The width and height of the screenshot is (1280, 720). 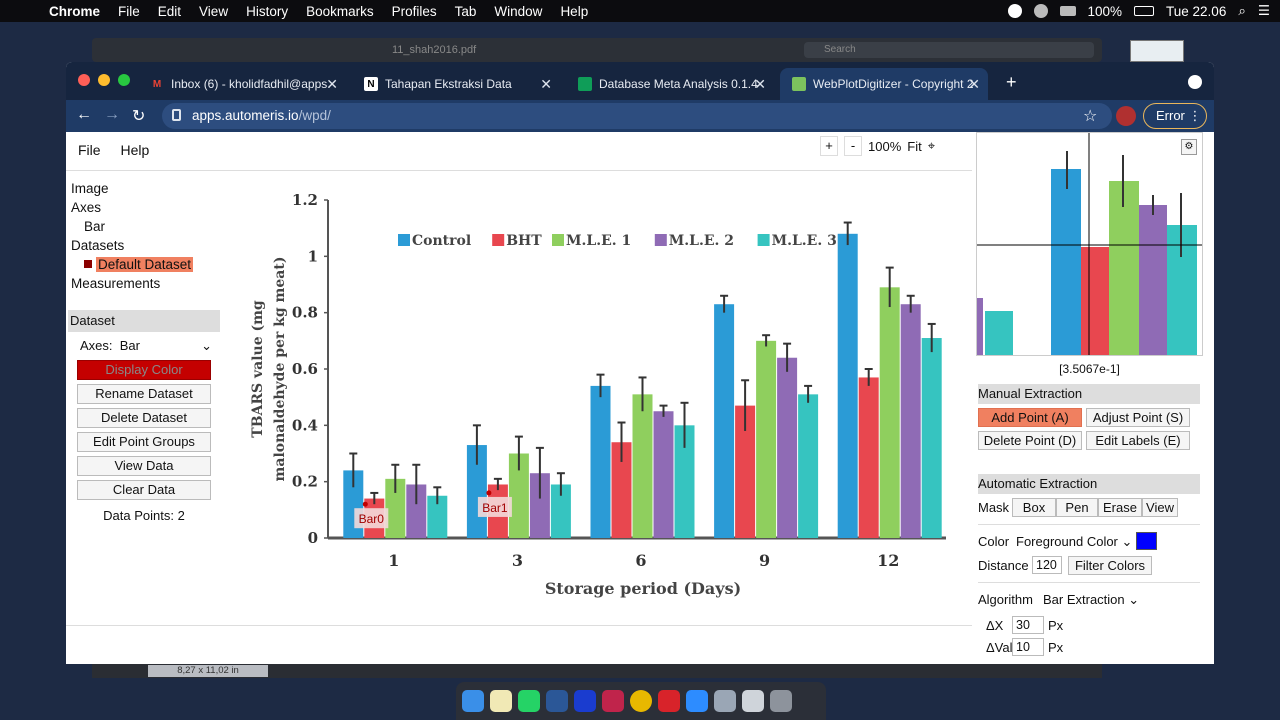 I want to click on zoom-out-button: -, so click(x=853, y=146).